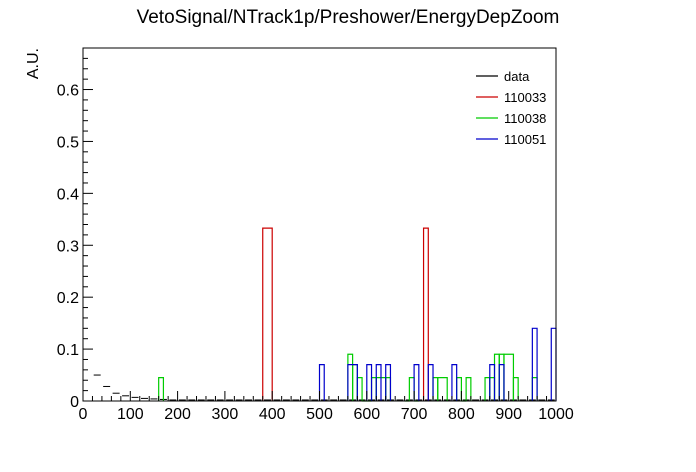 Image resolution: width=696 pixels, height=472 pixels. Describe the element at coordinates (225, 414) in the screenshot. I see `x-tick-label: 300` at that location.